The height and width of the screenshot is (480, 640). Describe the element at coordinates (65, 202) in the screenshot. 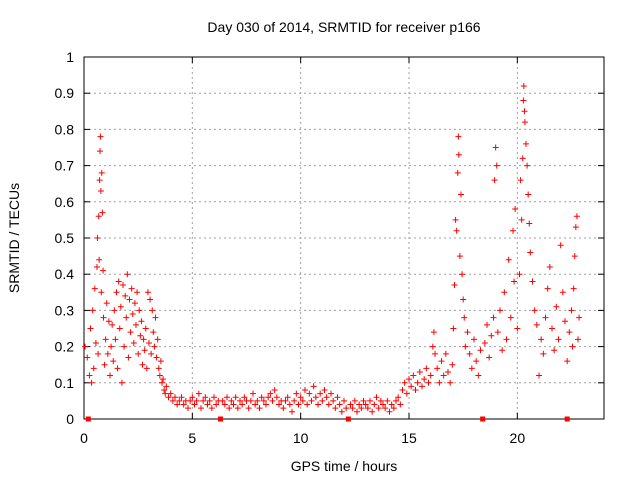

I see `y-tick-label: 0.6` at that location.